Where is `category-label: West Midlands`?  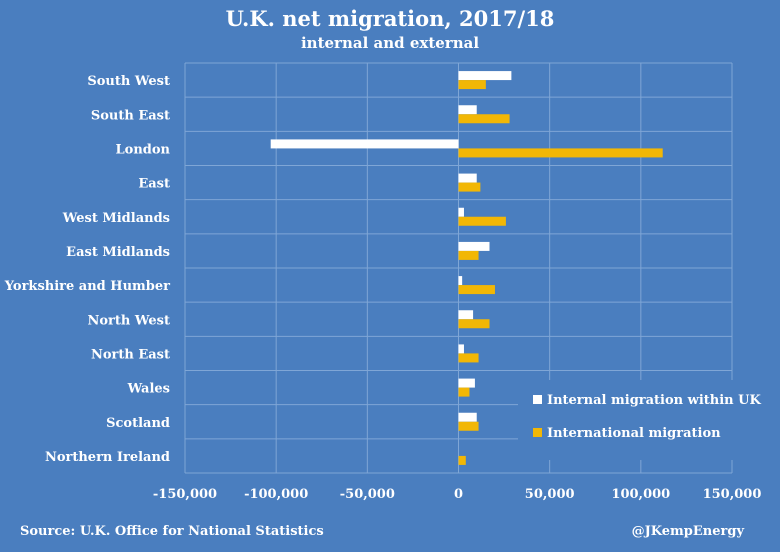 category-label: West Midlands is located at coordinates (116, 218).